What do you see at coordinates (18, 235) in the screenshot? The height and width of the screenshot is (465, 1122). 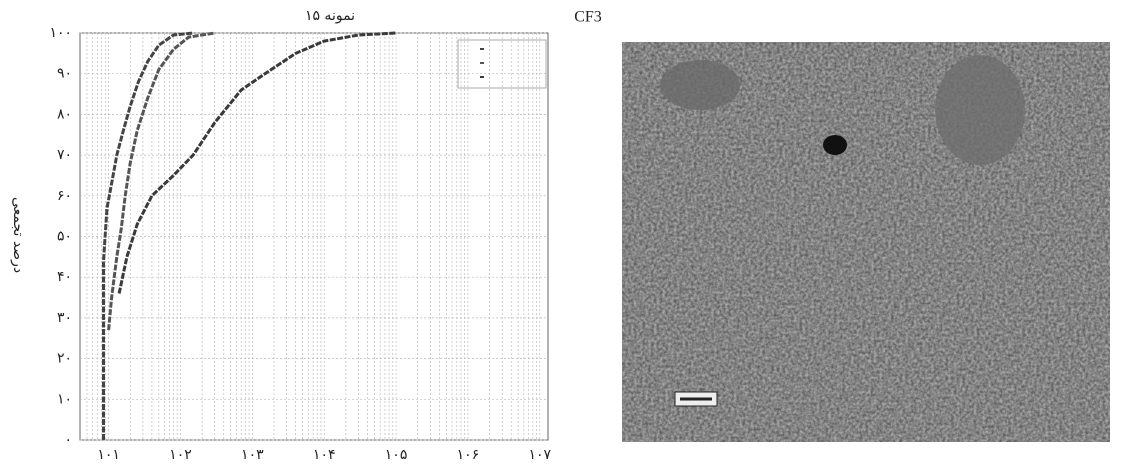 I see `y-axis-label: درصد تجمعی` at bounding box center [18, 235].